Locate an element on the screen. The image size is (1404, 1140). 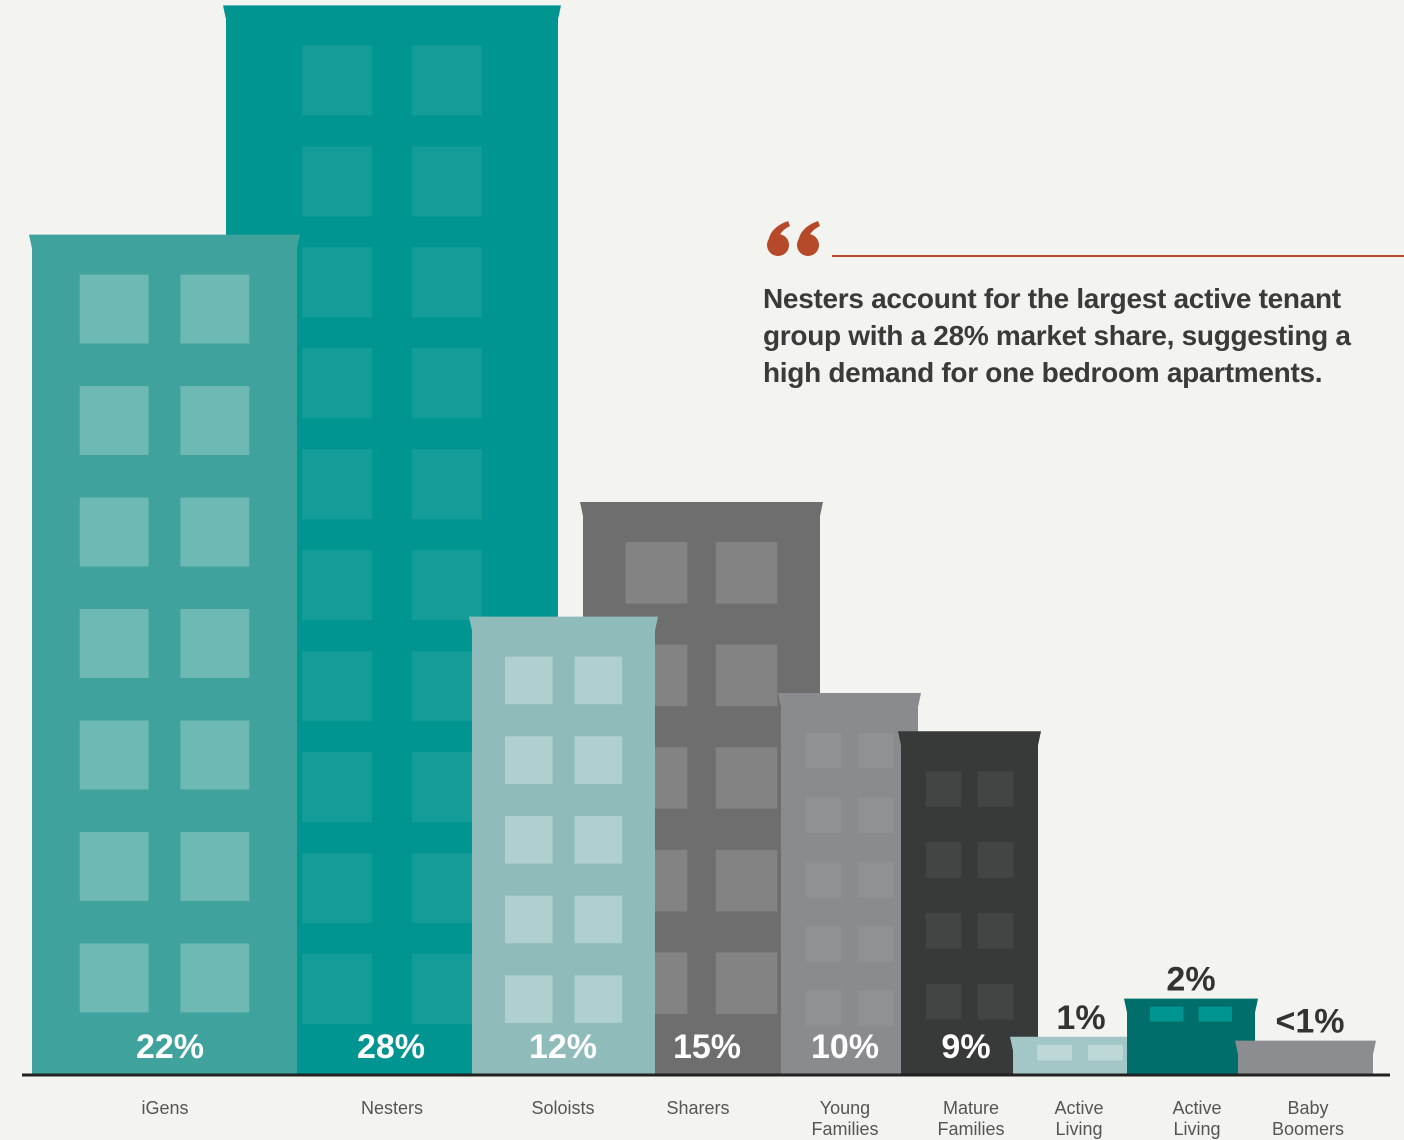
x-tick-label: Sharers is located at coordinates (698, 1108).